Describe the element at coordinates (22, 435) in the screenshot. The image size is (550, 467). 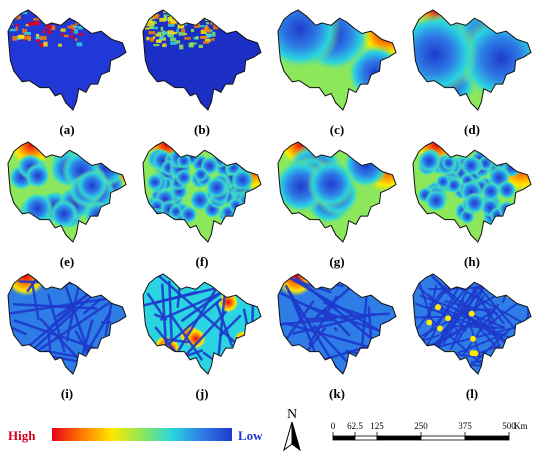
I see `legend-high-label: High` at that location.